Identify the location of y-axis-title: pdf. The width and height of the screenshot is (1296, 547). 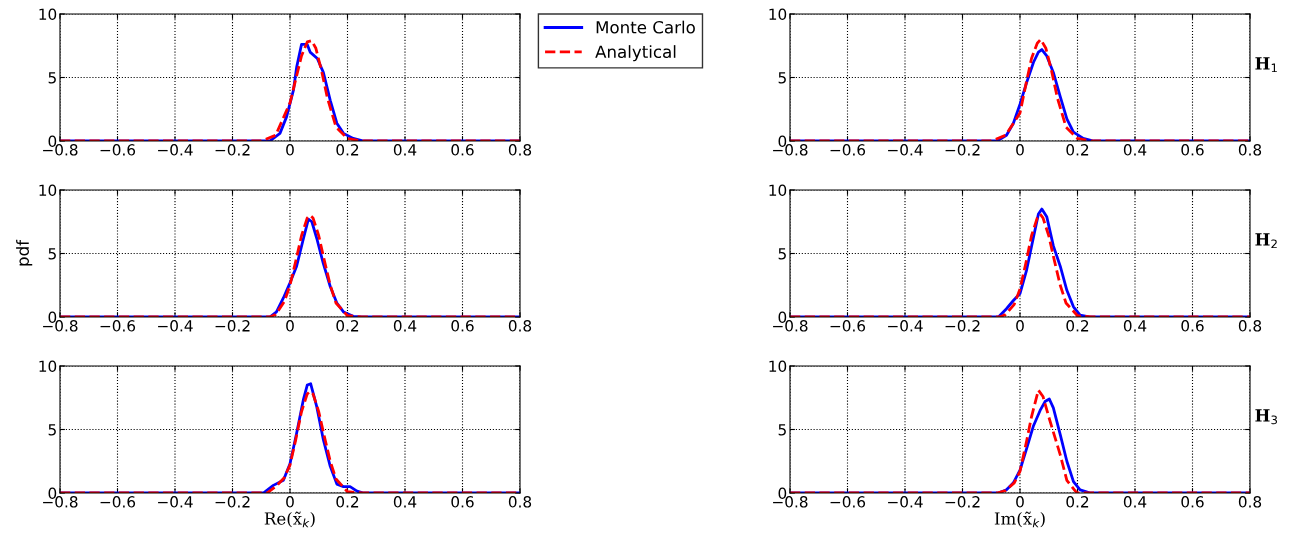
(24, 252).